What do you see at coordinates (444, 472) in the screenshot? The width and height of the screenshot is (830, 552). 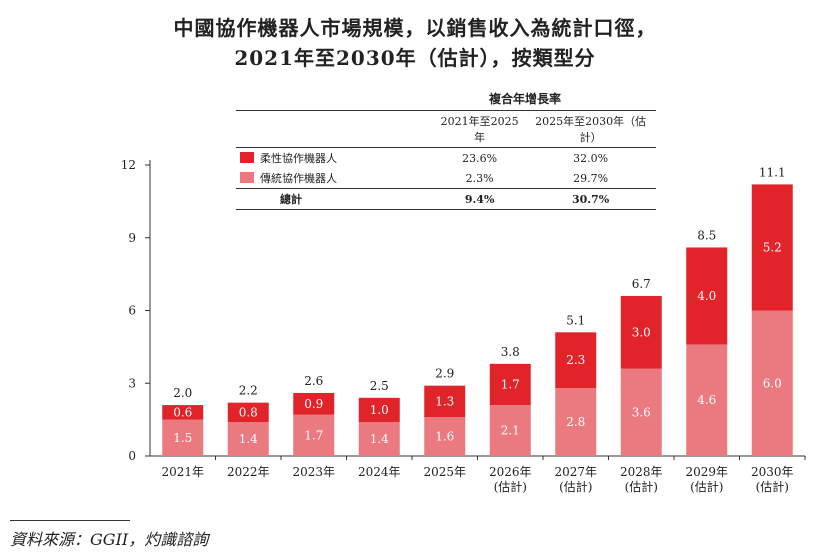 I see `x-tick-label: 2025年` at bounding box center [444, 472].